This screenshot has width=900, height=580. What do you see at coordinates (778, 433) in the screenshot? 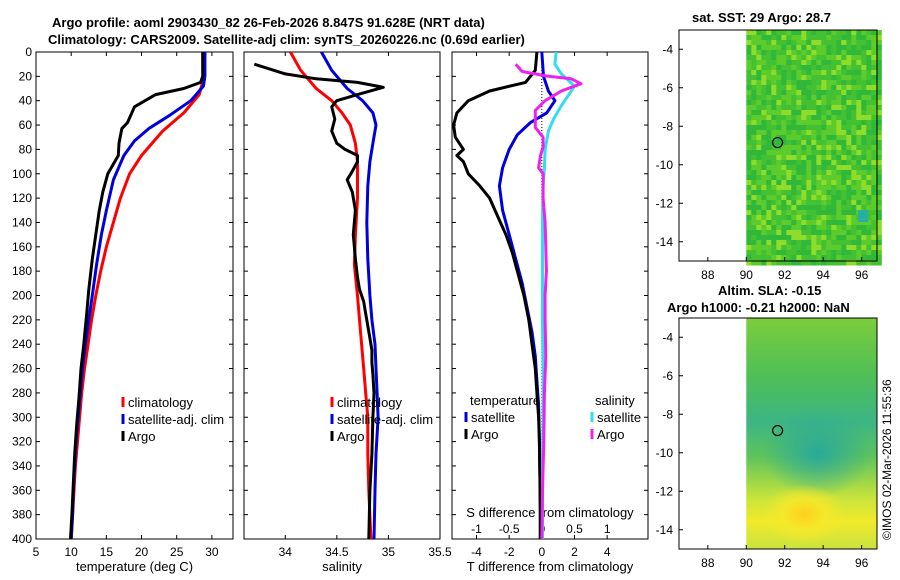
I see `map-frame` at bounding box center [778, 433].